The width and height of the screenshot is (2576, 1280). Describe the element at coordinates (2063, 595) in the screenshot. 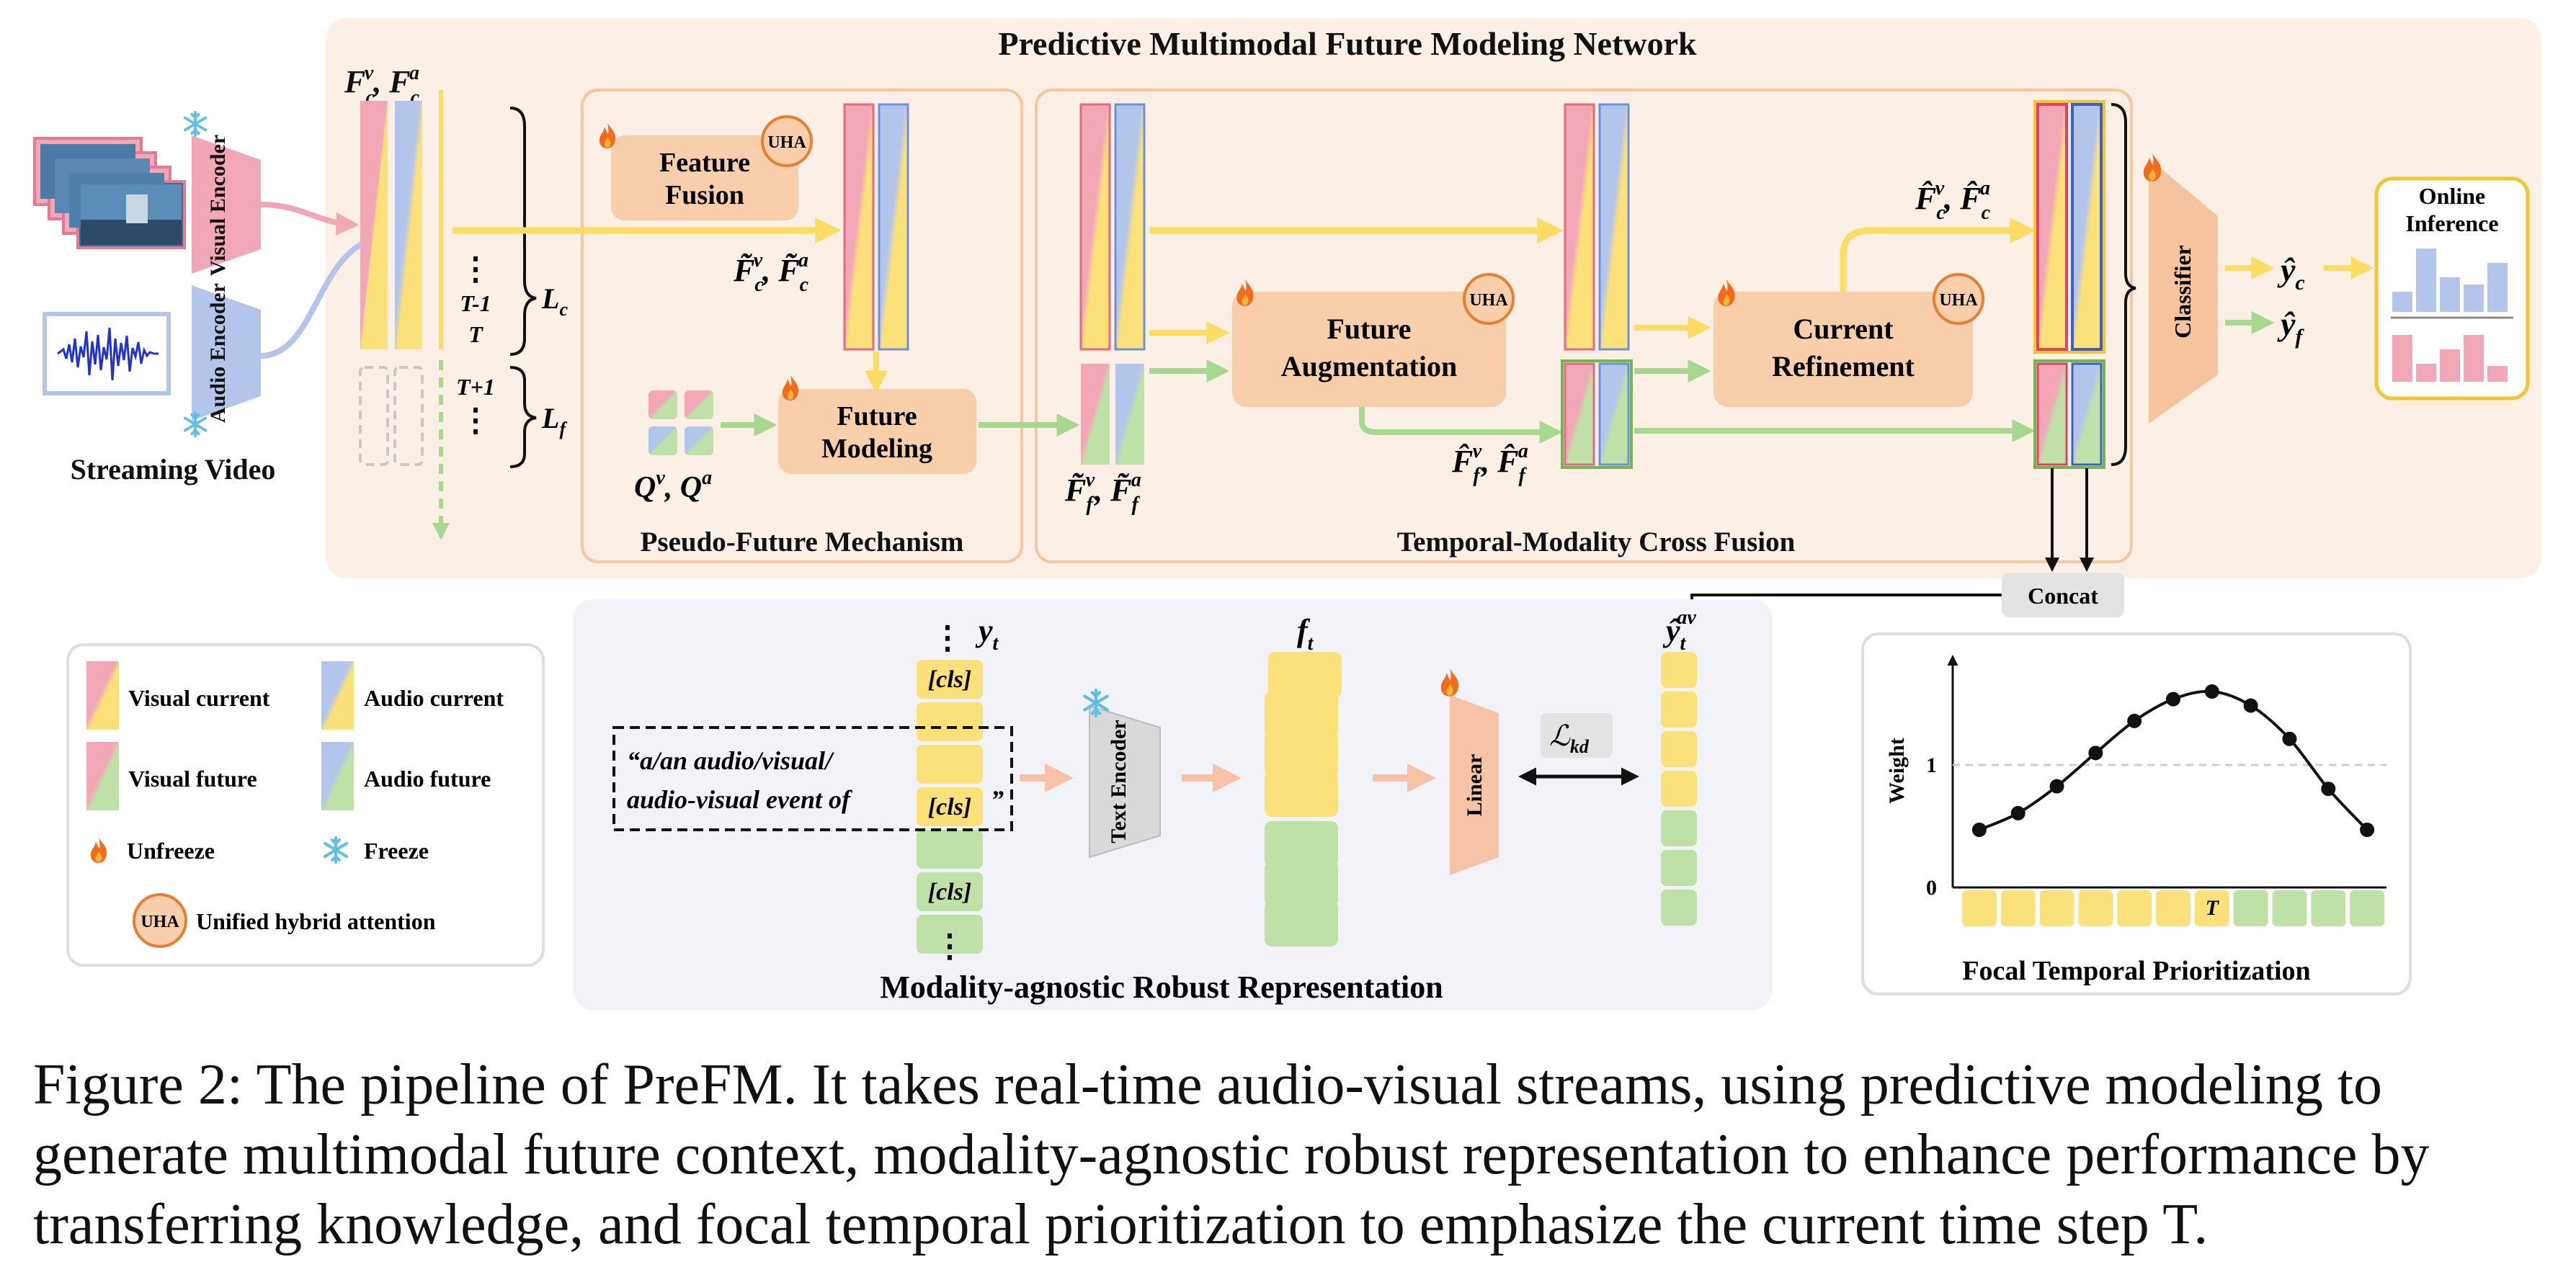

I see `concat-box` at that location.